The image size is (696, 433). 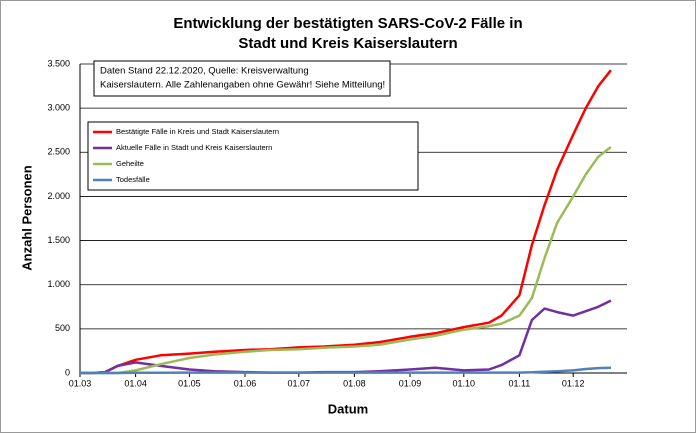 I want to click on x-tick-label: 01.06, so click(x=245, y=383).